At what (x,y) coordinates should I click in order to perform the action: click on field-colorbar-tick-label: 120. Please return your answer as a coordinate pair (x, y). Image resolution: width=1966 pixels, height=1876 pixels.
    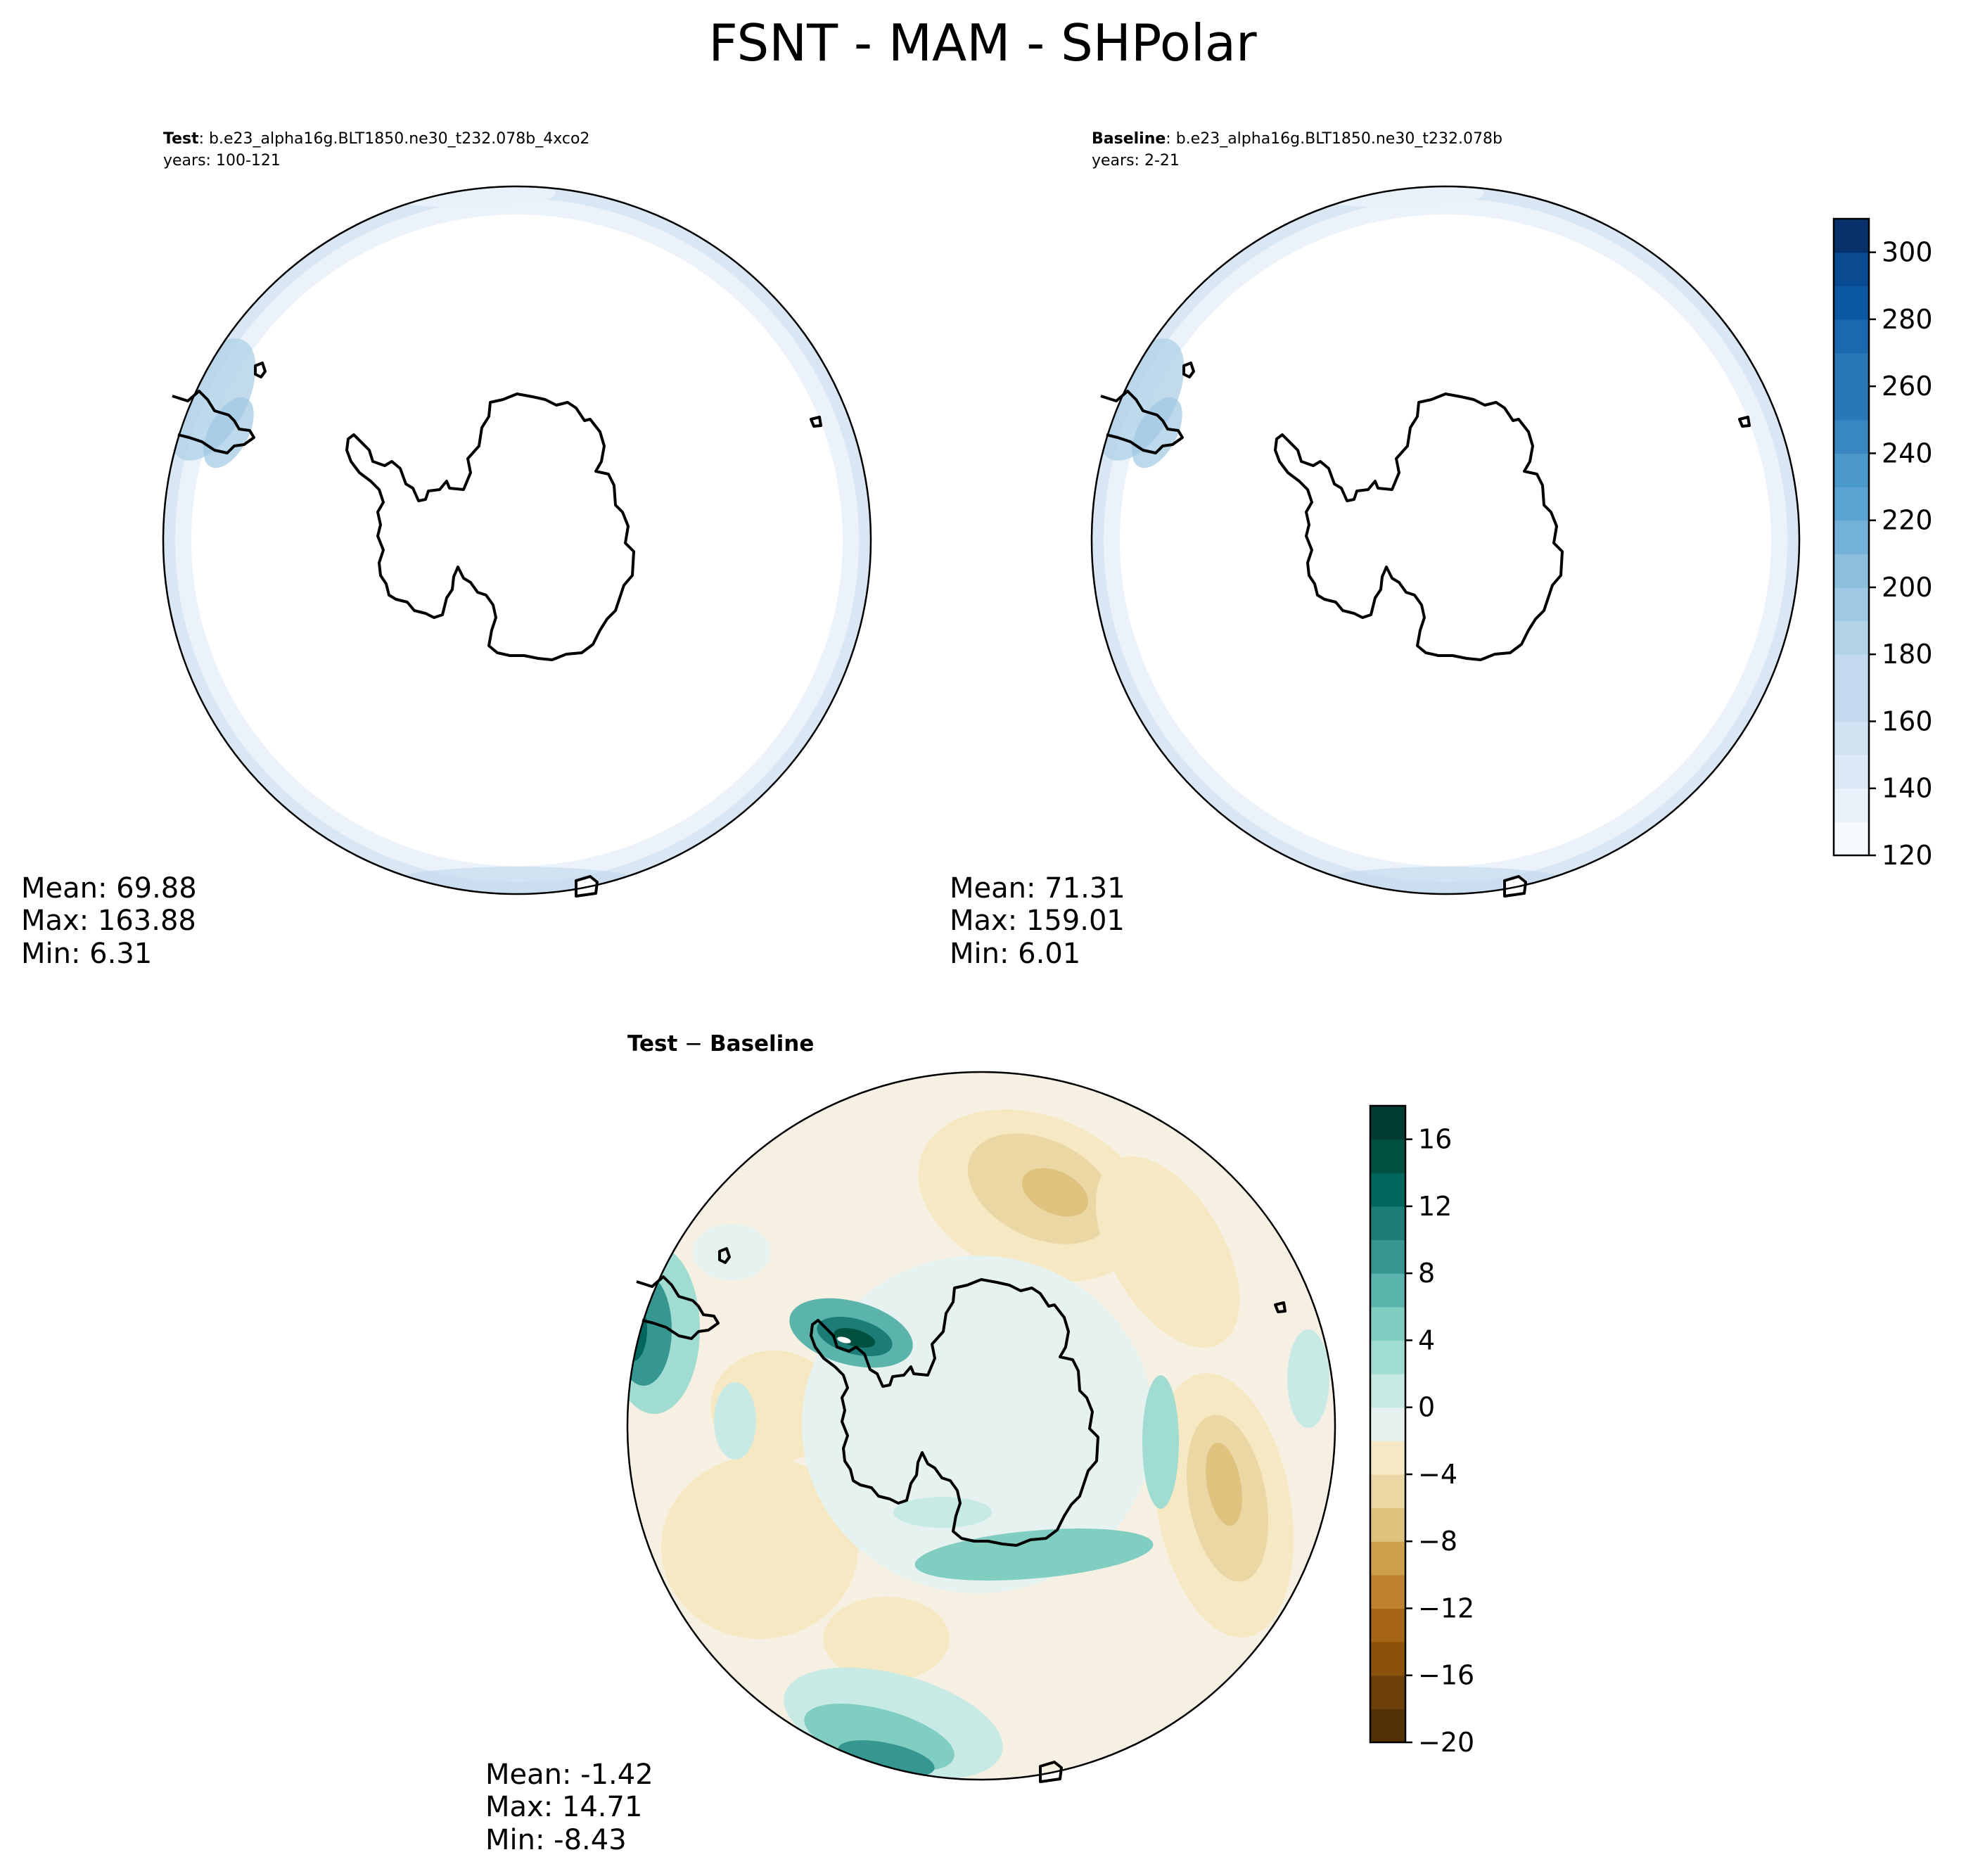
    Looking at the image, I should click on (1907, 855).